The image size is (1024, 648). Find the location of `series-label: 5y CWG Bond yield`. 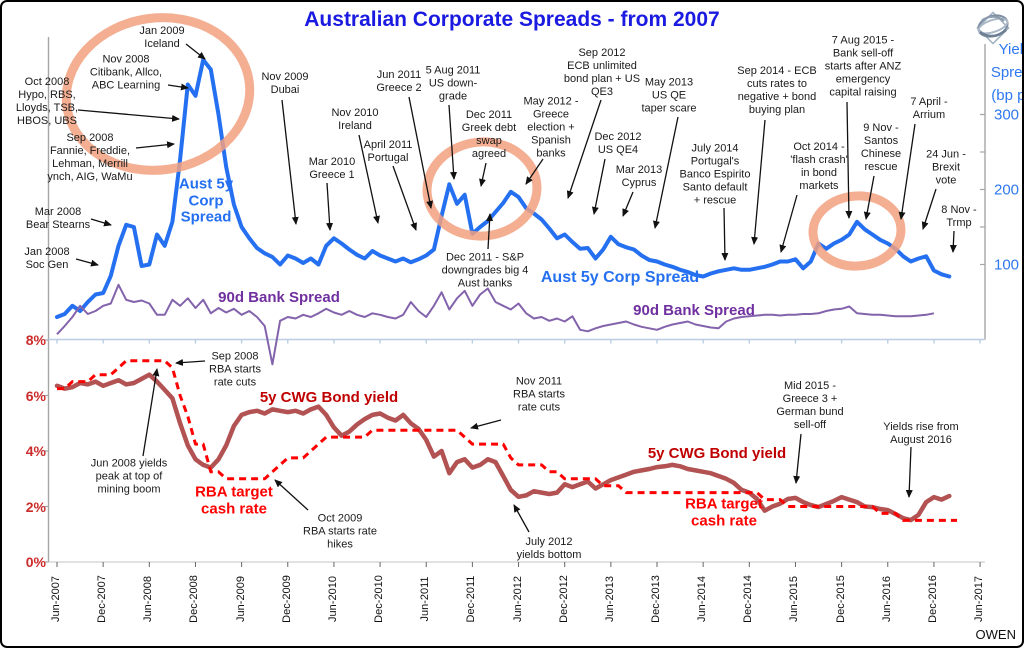

series-label: 5y CWG Bond yield is located at coordinates (717, 453).